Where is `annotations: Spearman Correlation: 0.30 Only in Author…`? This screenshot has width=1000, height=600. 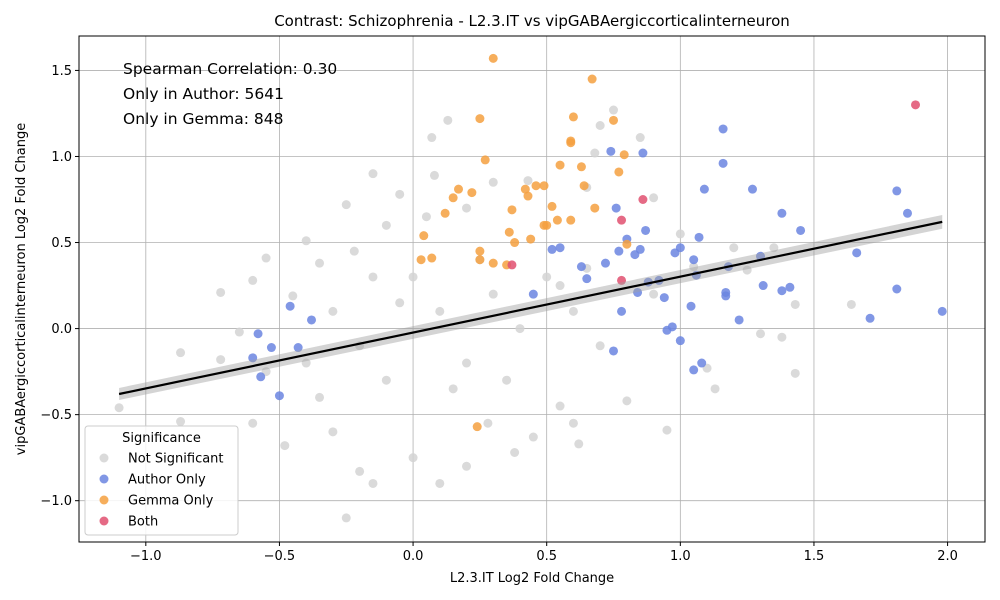
annotations: Spearman Correlation: 0.30 Only in Author… is located at coordinates (230, 94).